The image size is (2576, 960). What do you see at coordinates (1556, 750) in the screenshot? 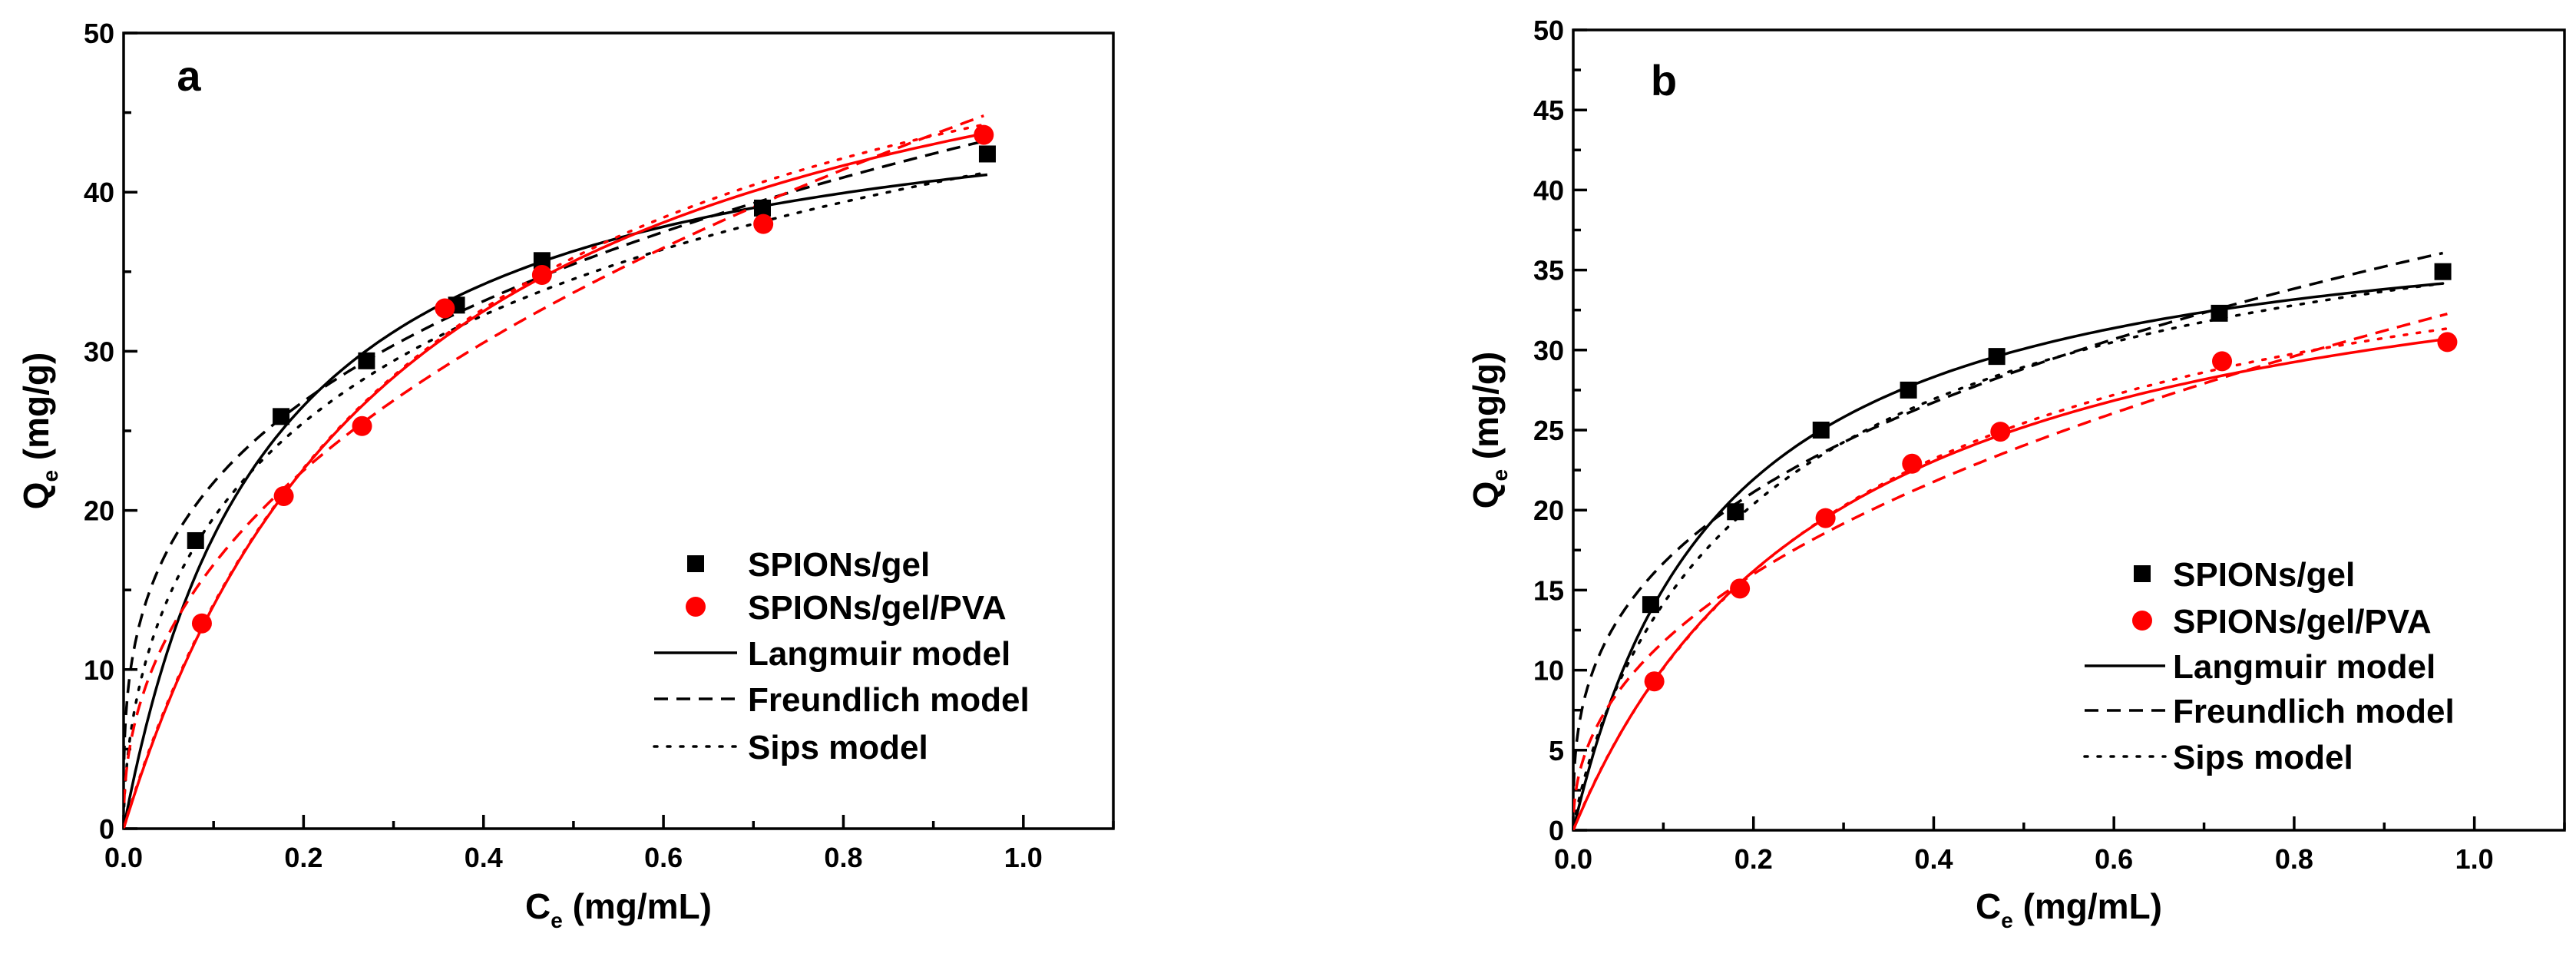
I see `y-tick-label: 5` at bounding box center [1556, 750].